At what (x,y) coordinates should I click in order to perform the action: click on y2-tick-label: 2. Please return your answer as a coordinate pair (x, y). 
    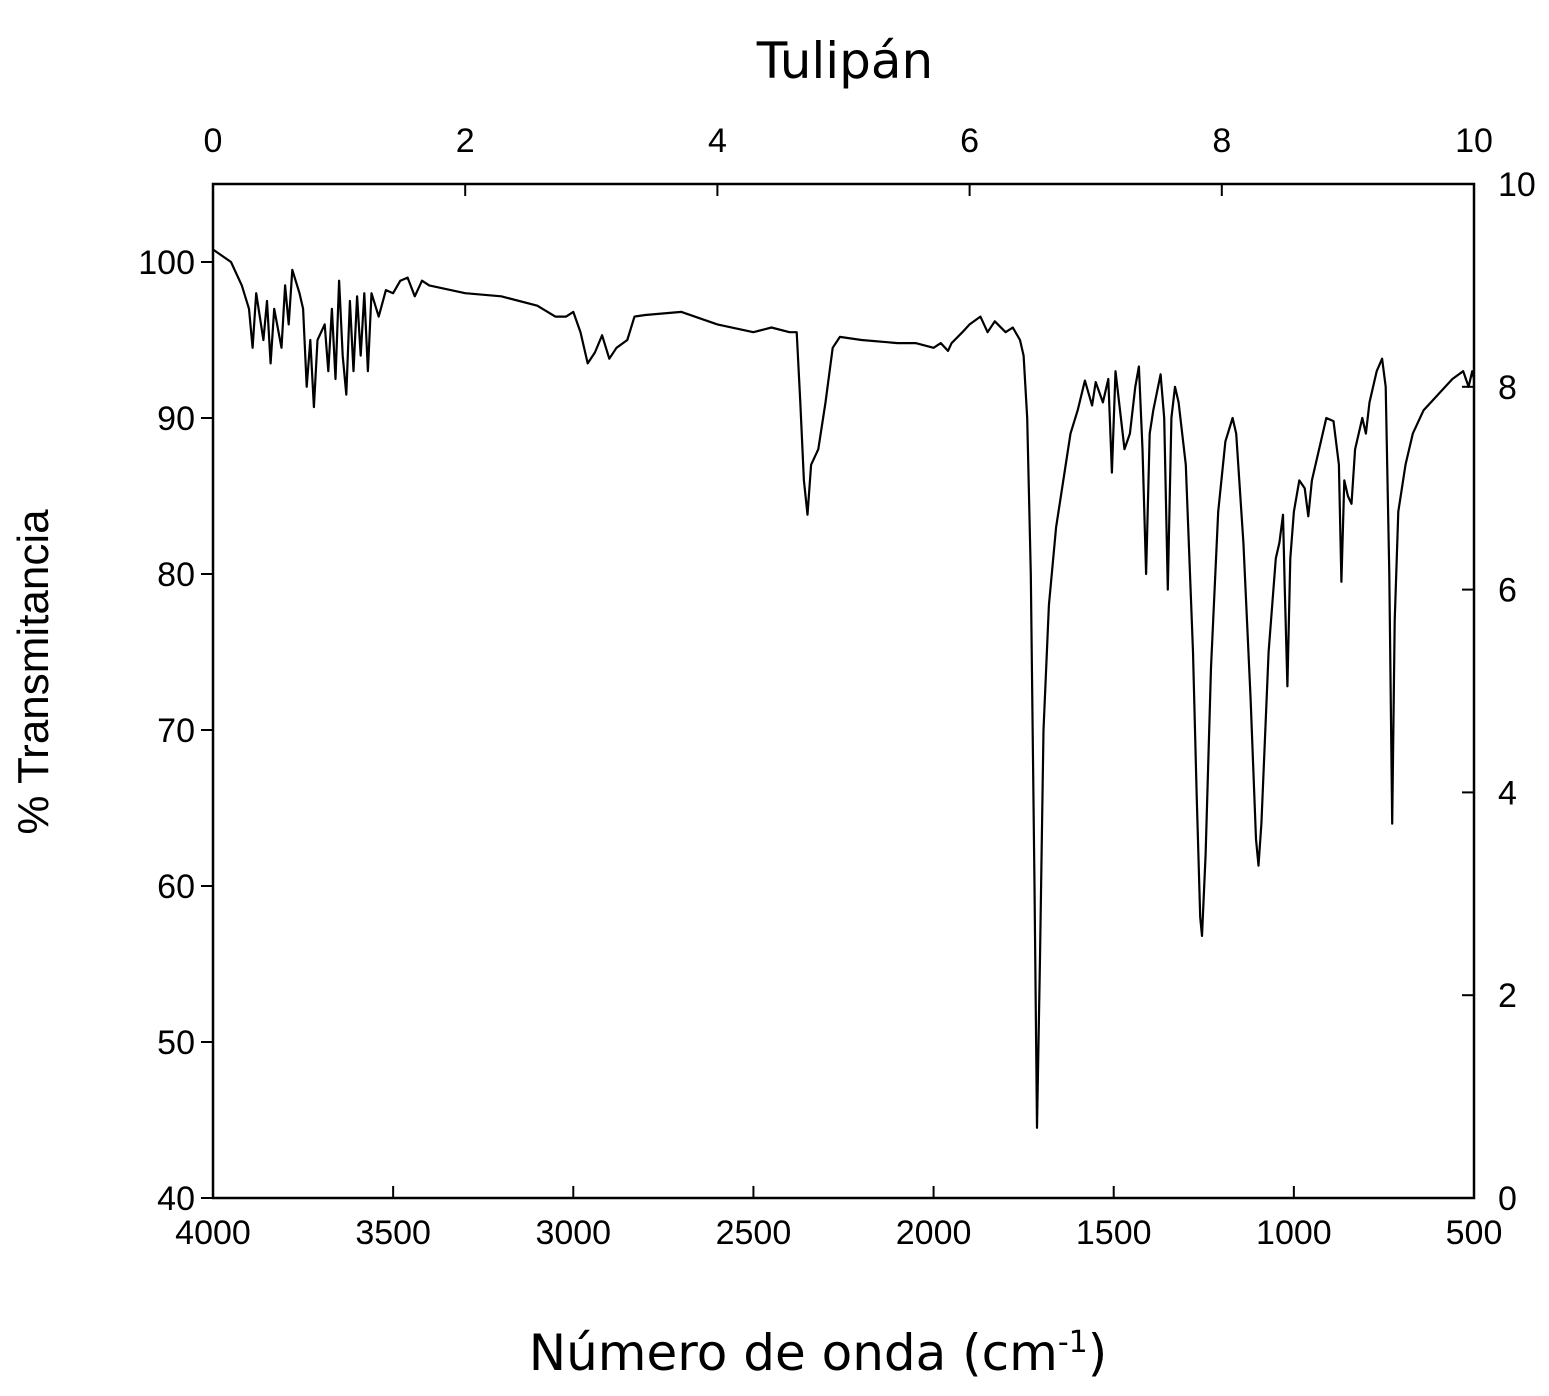
    Looking at the image, I should click on (1507, 996).